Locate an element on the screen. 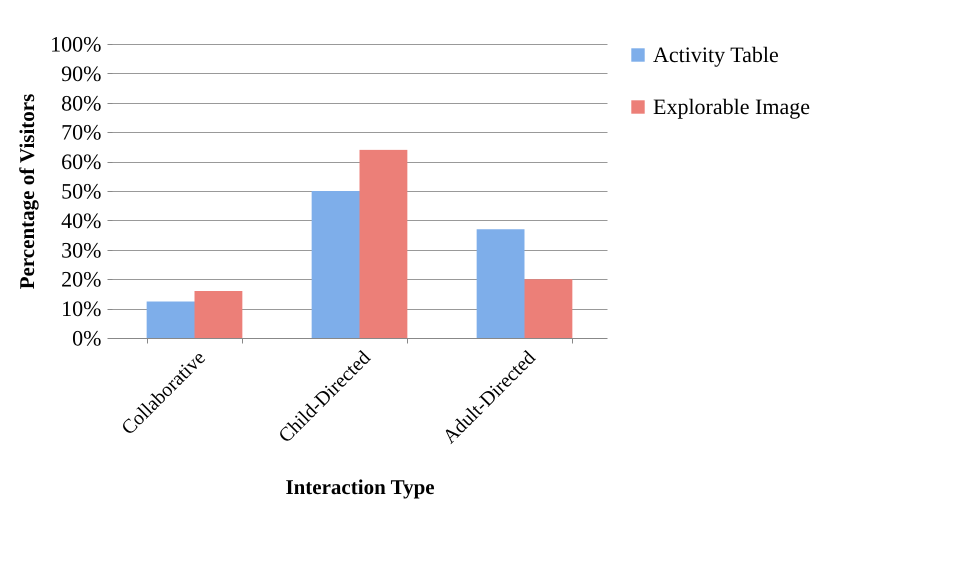 The width and height of the screenshot is (959, 577). y-tick-label: 30% is located at coordinates (81, 249).